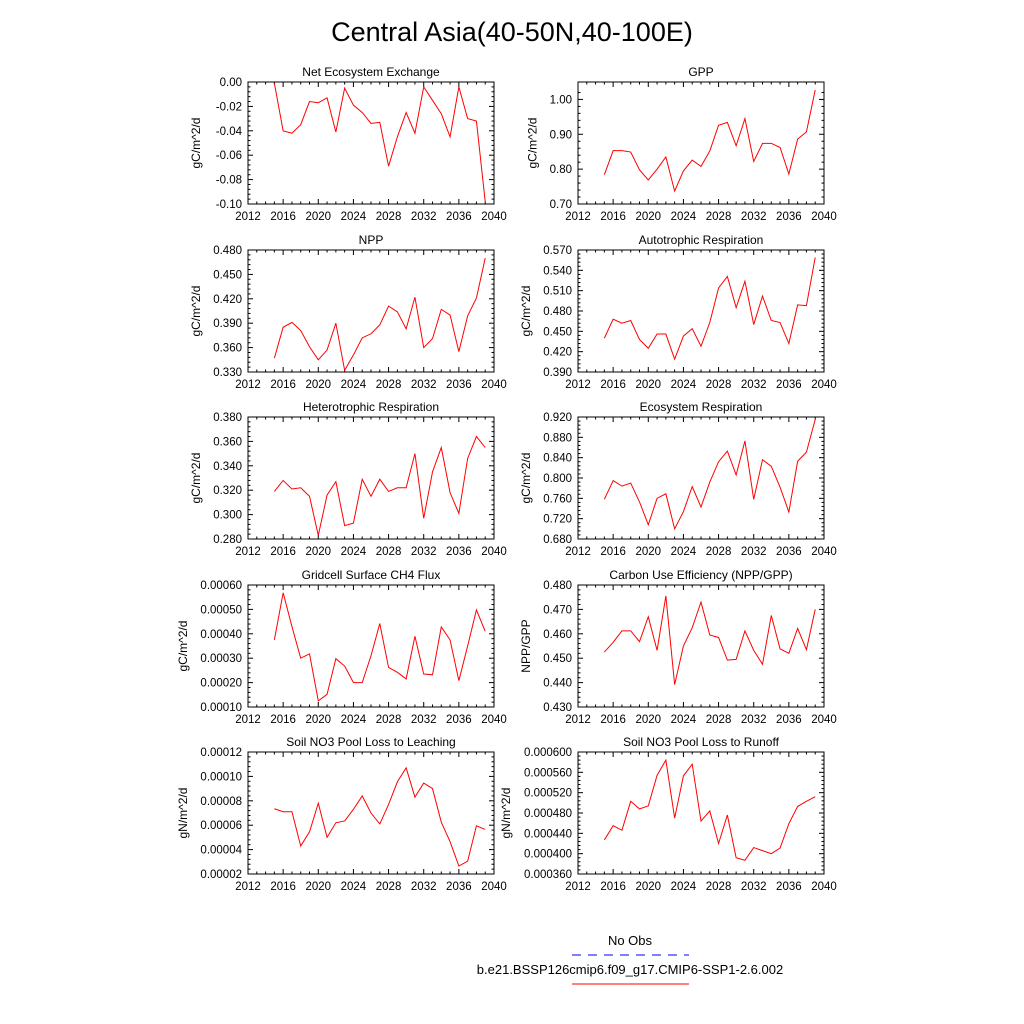  Describe the element at coordinates (221, 659) in the screenshot. I see `y-tick-label: 0.00030` at that location.